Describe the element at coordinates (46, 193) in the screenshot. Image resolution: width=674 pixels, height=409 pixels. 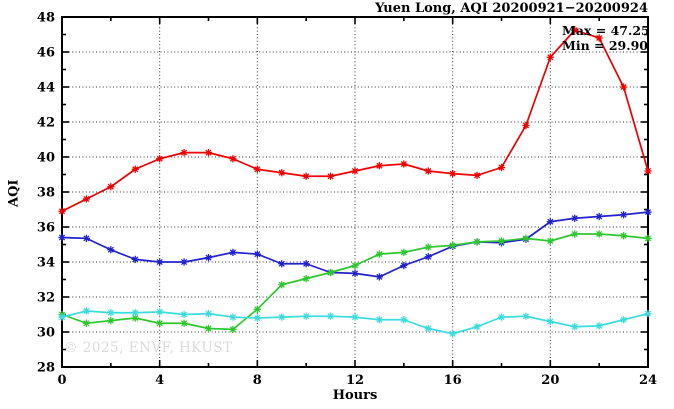
I see `y-tick-label: 38` at that location.